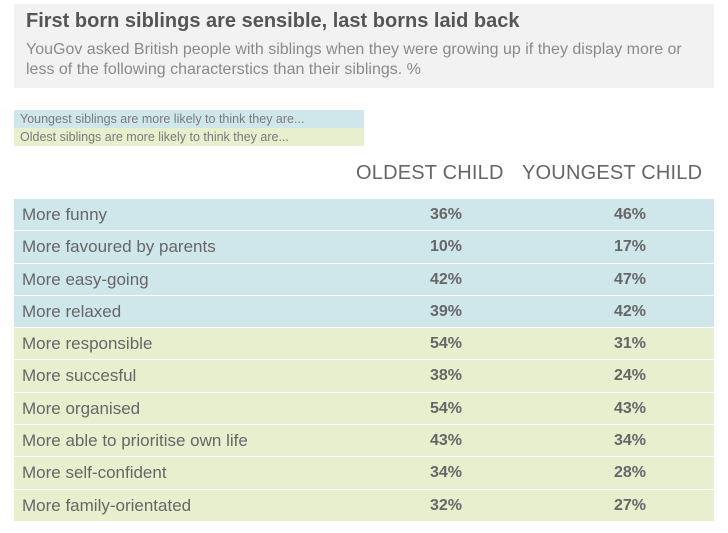 The image size is (728, 533). I want to click on table-row: More self-confident 34% 28%, so click(364, 473).